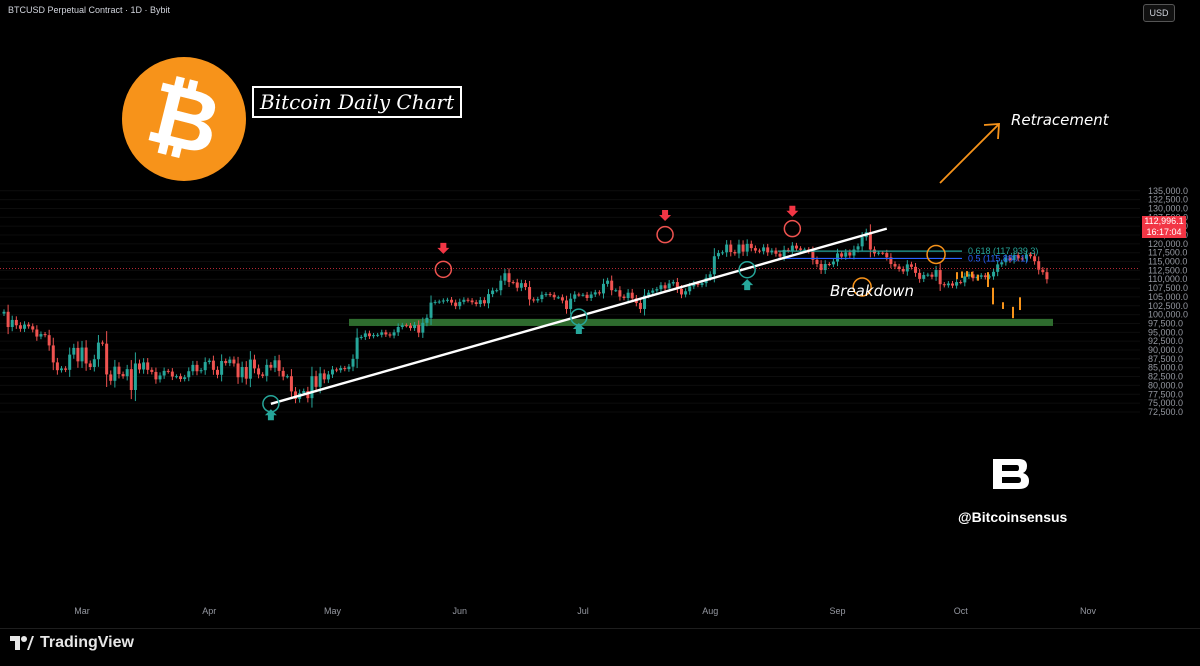 This screenshot has height=666, width=1200. I want to click on y-tick-label: 82,500.0, so click(1165, 377).